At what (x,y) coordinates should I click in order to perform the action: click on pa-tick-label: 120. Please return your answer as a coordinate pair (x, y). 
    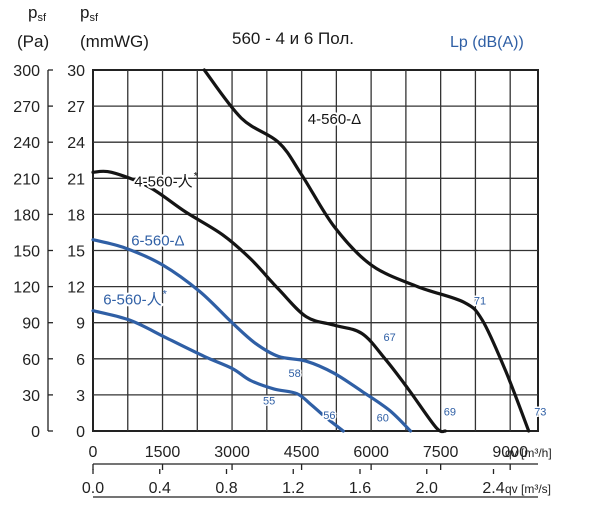
    Looking at the image, I should click on (26, 288).